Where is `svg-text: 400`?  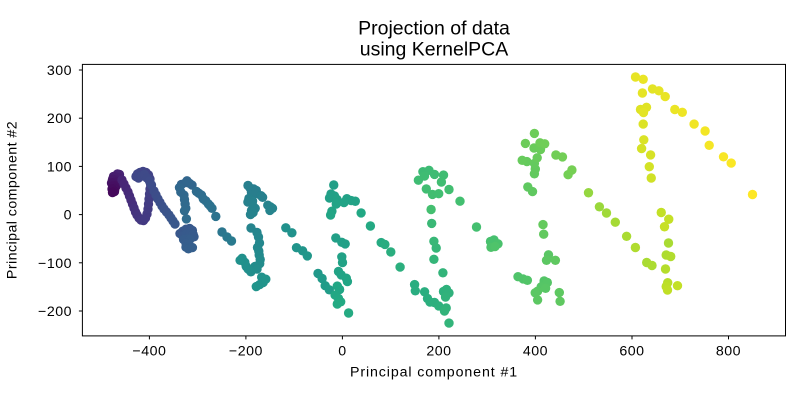
svg-text: 400 is located at coordinates (535, 352).